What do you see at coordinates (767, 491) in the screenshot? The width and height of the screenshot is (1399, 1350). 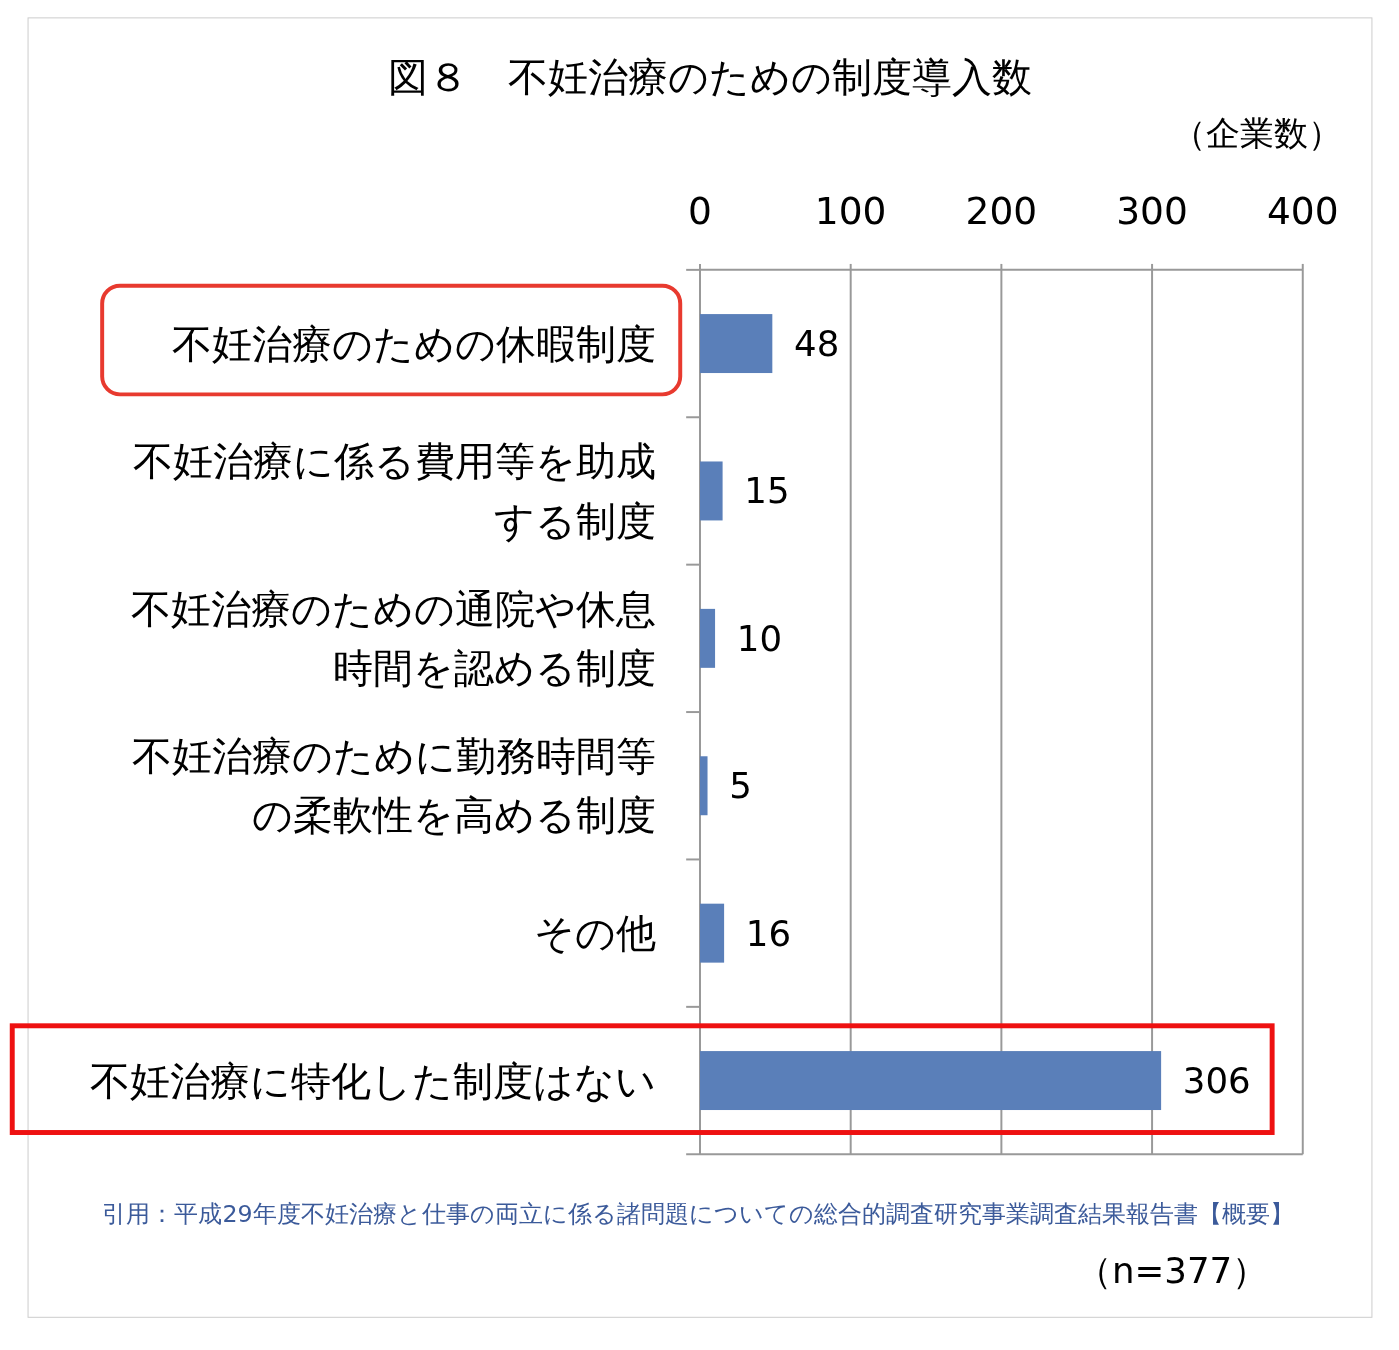 I see `data-label: 15` at bounding box center [767, 491].